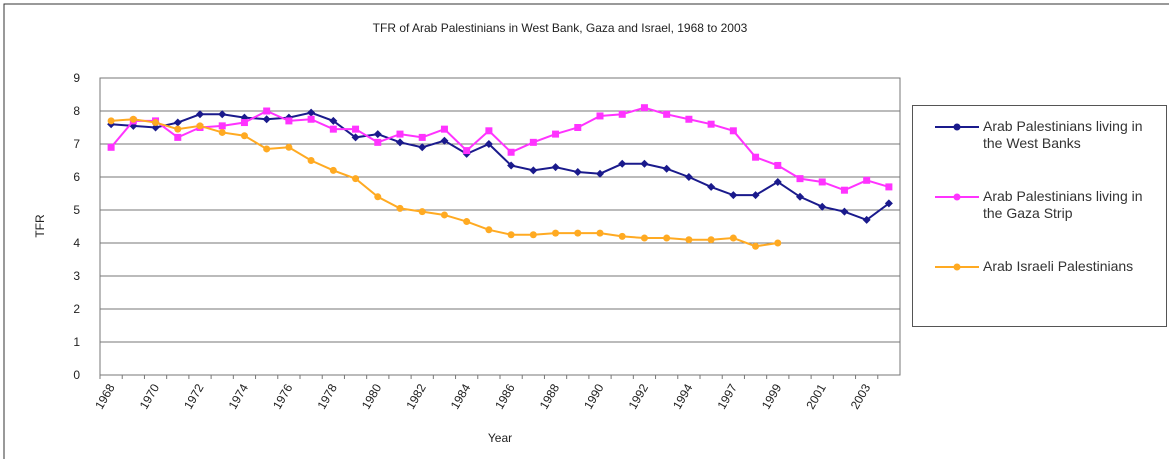 The height and width of the screenshot is (459, 1169). I want to click on y-tick-label: 1, so click(76, 342).